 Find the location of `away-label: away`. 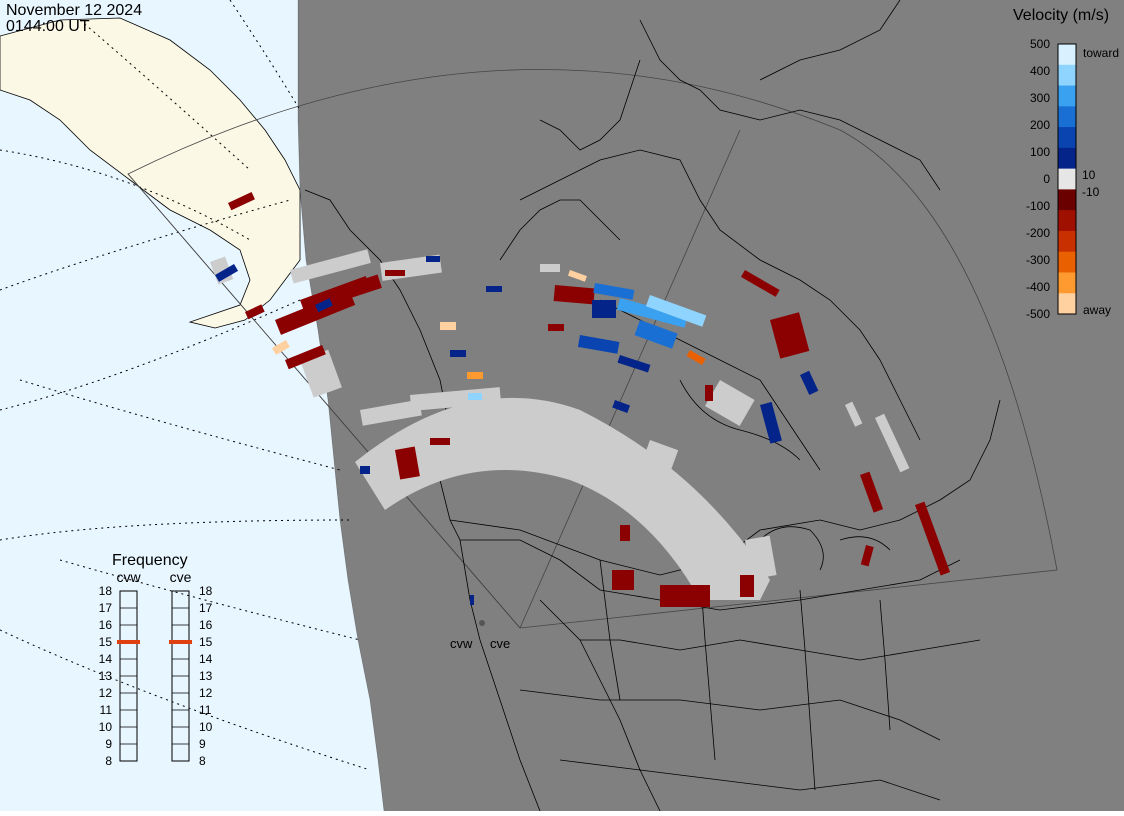

away-label: away is located at coordinates (1097, 310).